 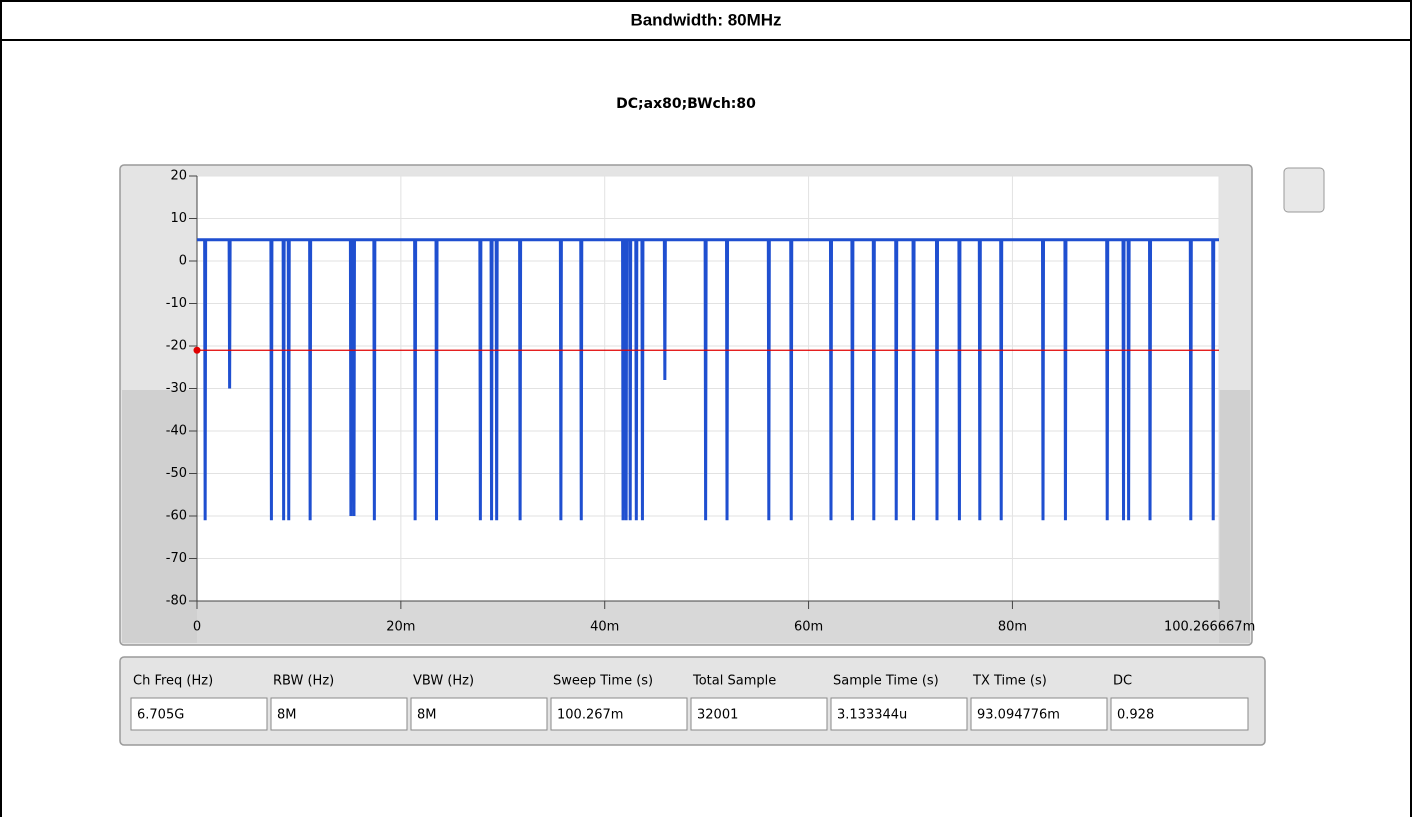 What do you see at coordinates (705, 19) in the screenshot?
I see `header-title: Bandwidth: 80MHz` at bounding box center [705, 19].